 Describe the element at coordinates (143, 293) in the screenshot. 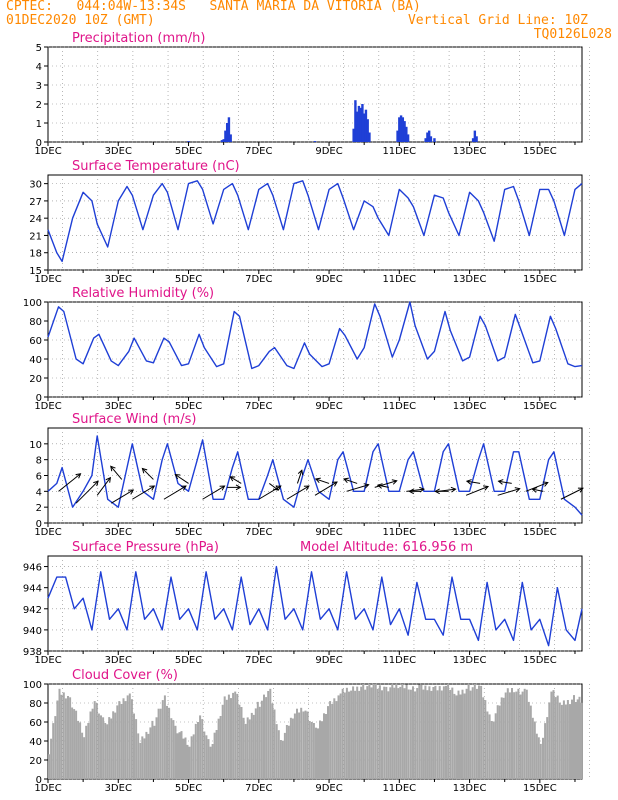

I see `panel-title: Relative Humidity (%)` at that location.